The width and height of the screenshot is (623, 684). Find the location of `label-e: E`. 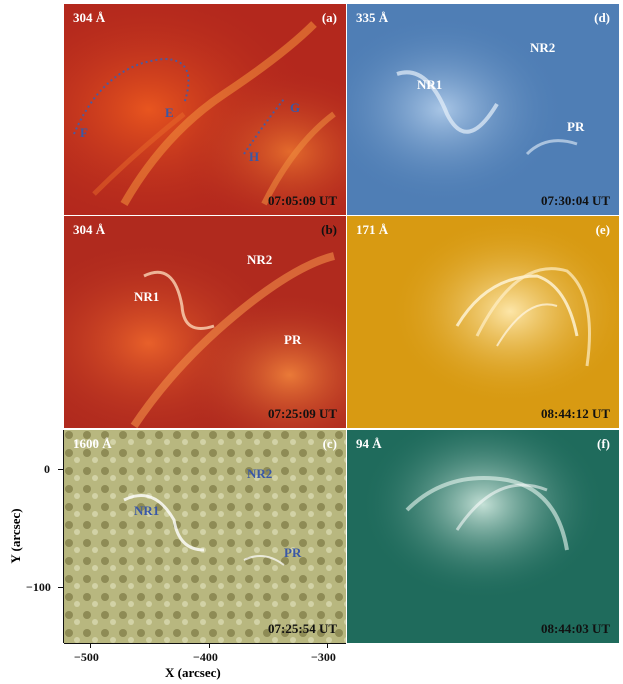

label-e: E is located at coordinates (169, 112).